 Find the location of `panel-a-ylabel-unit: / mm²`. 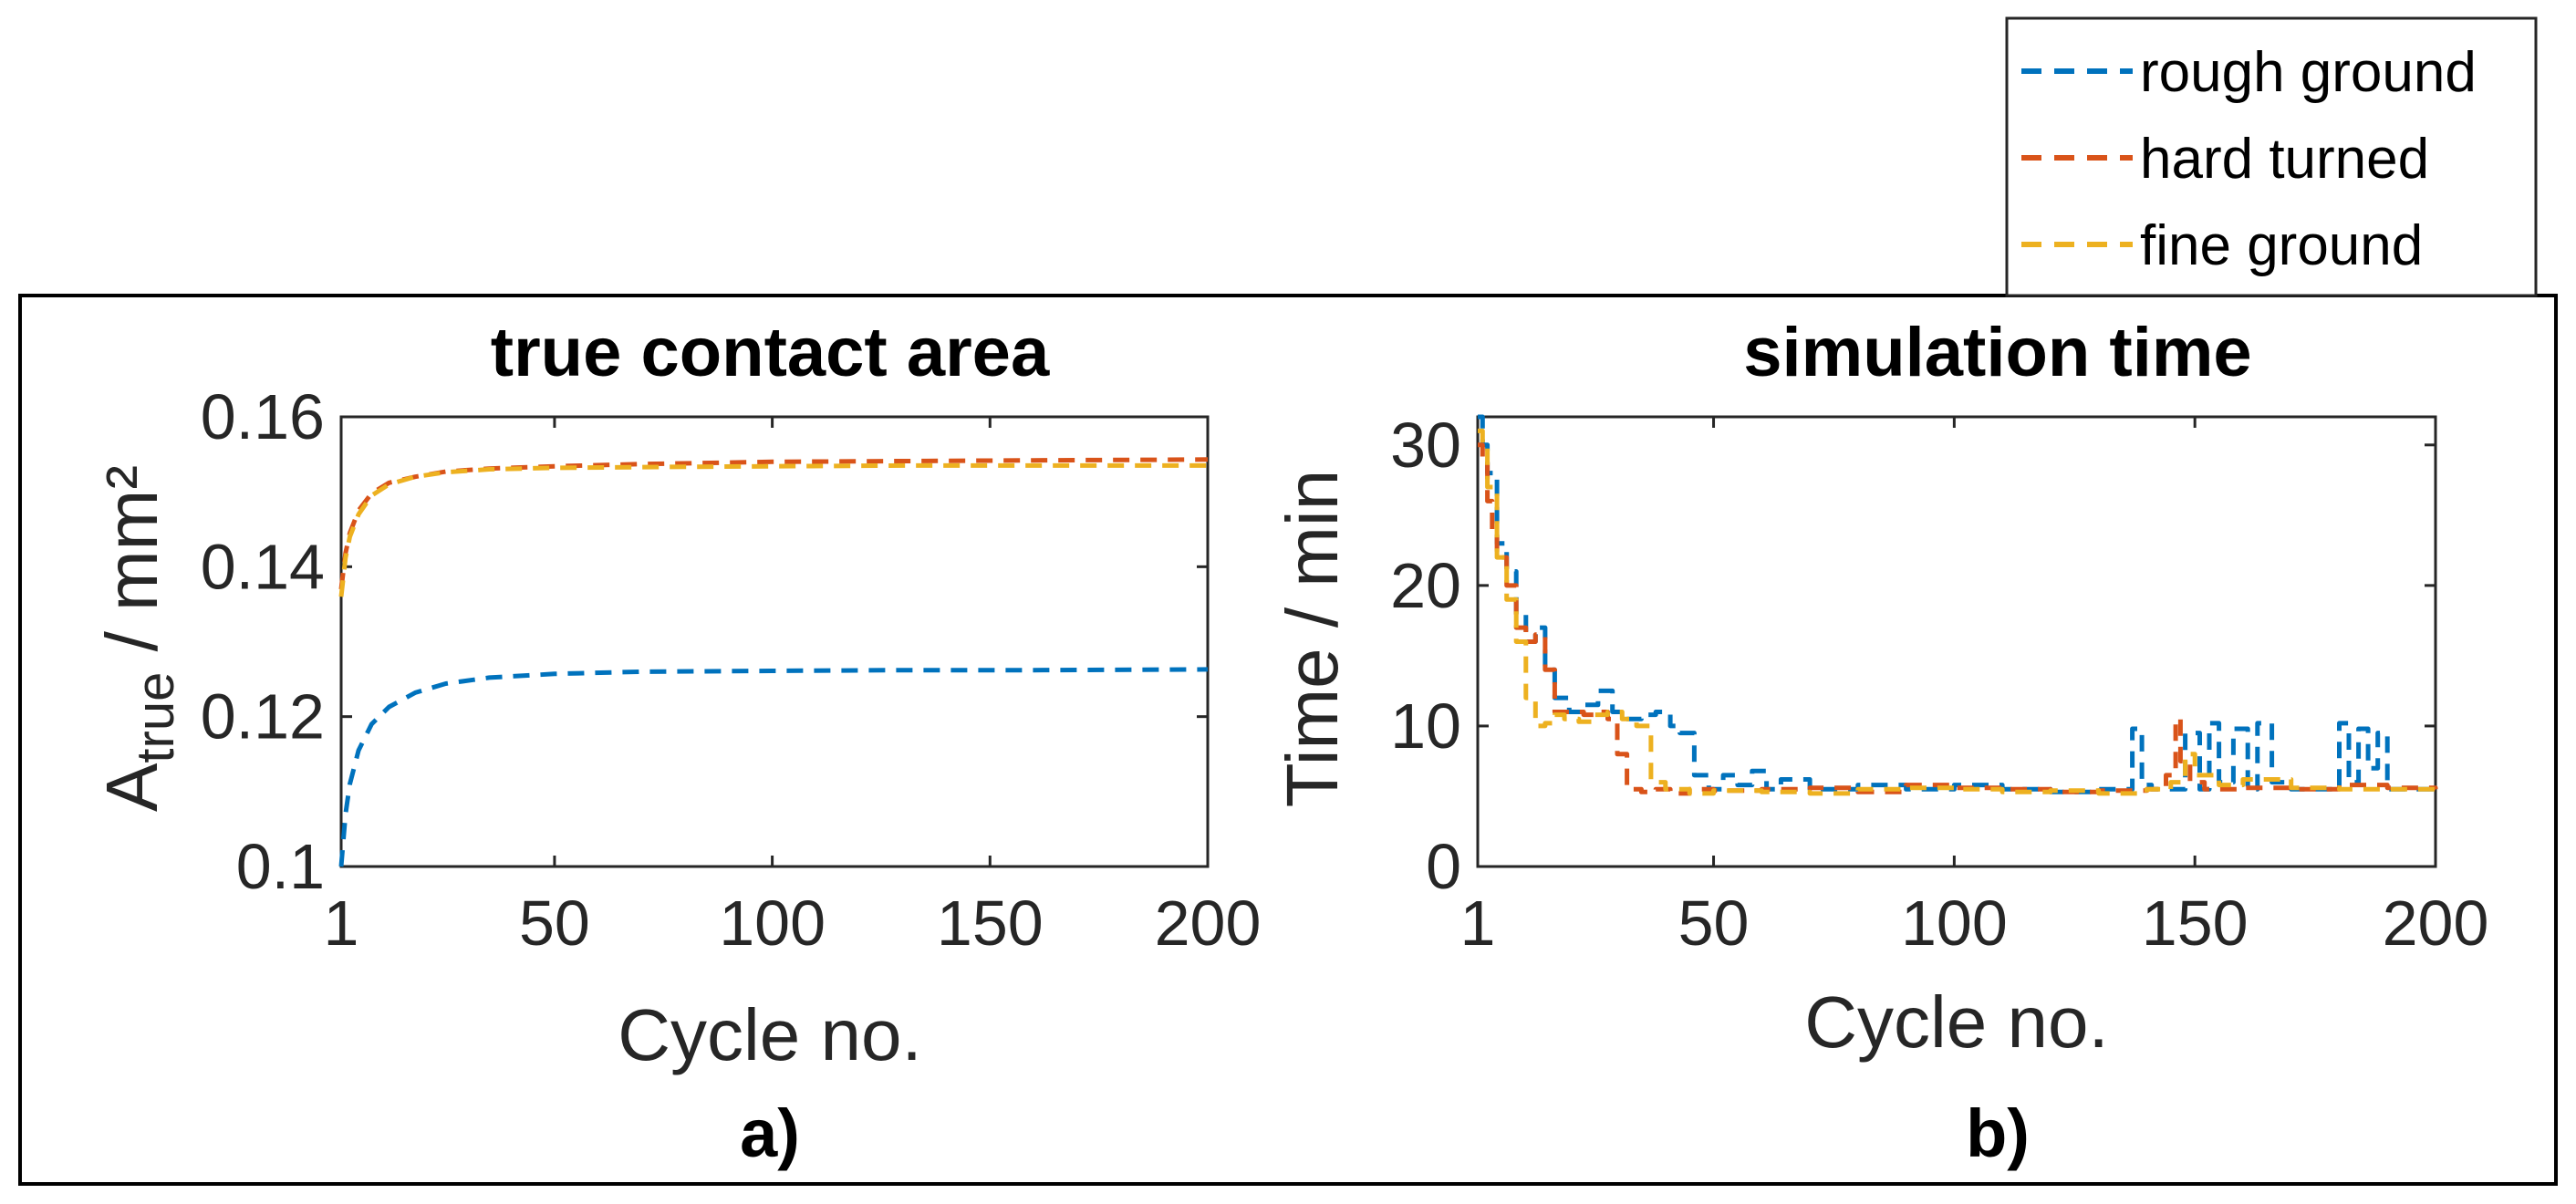

panel-a-ylabel-unit: / mm² is located at coordinates (131, 568).